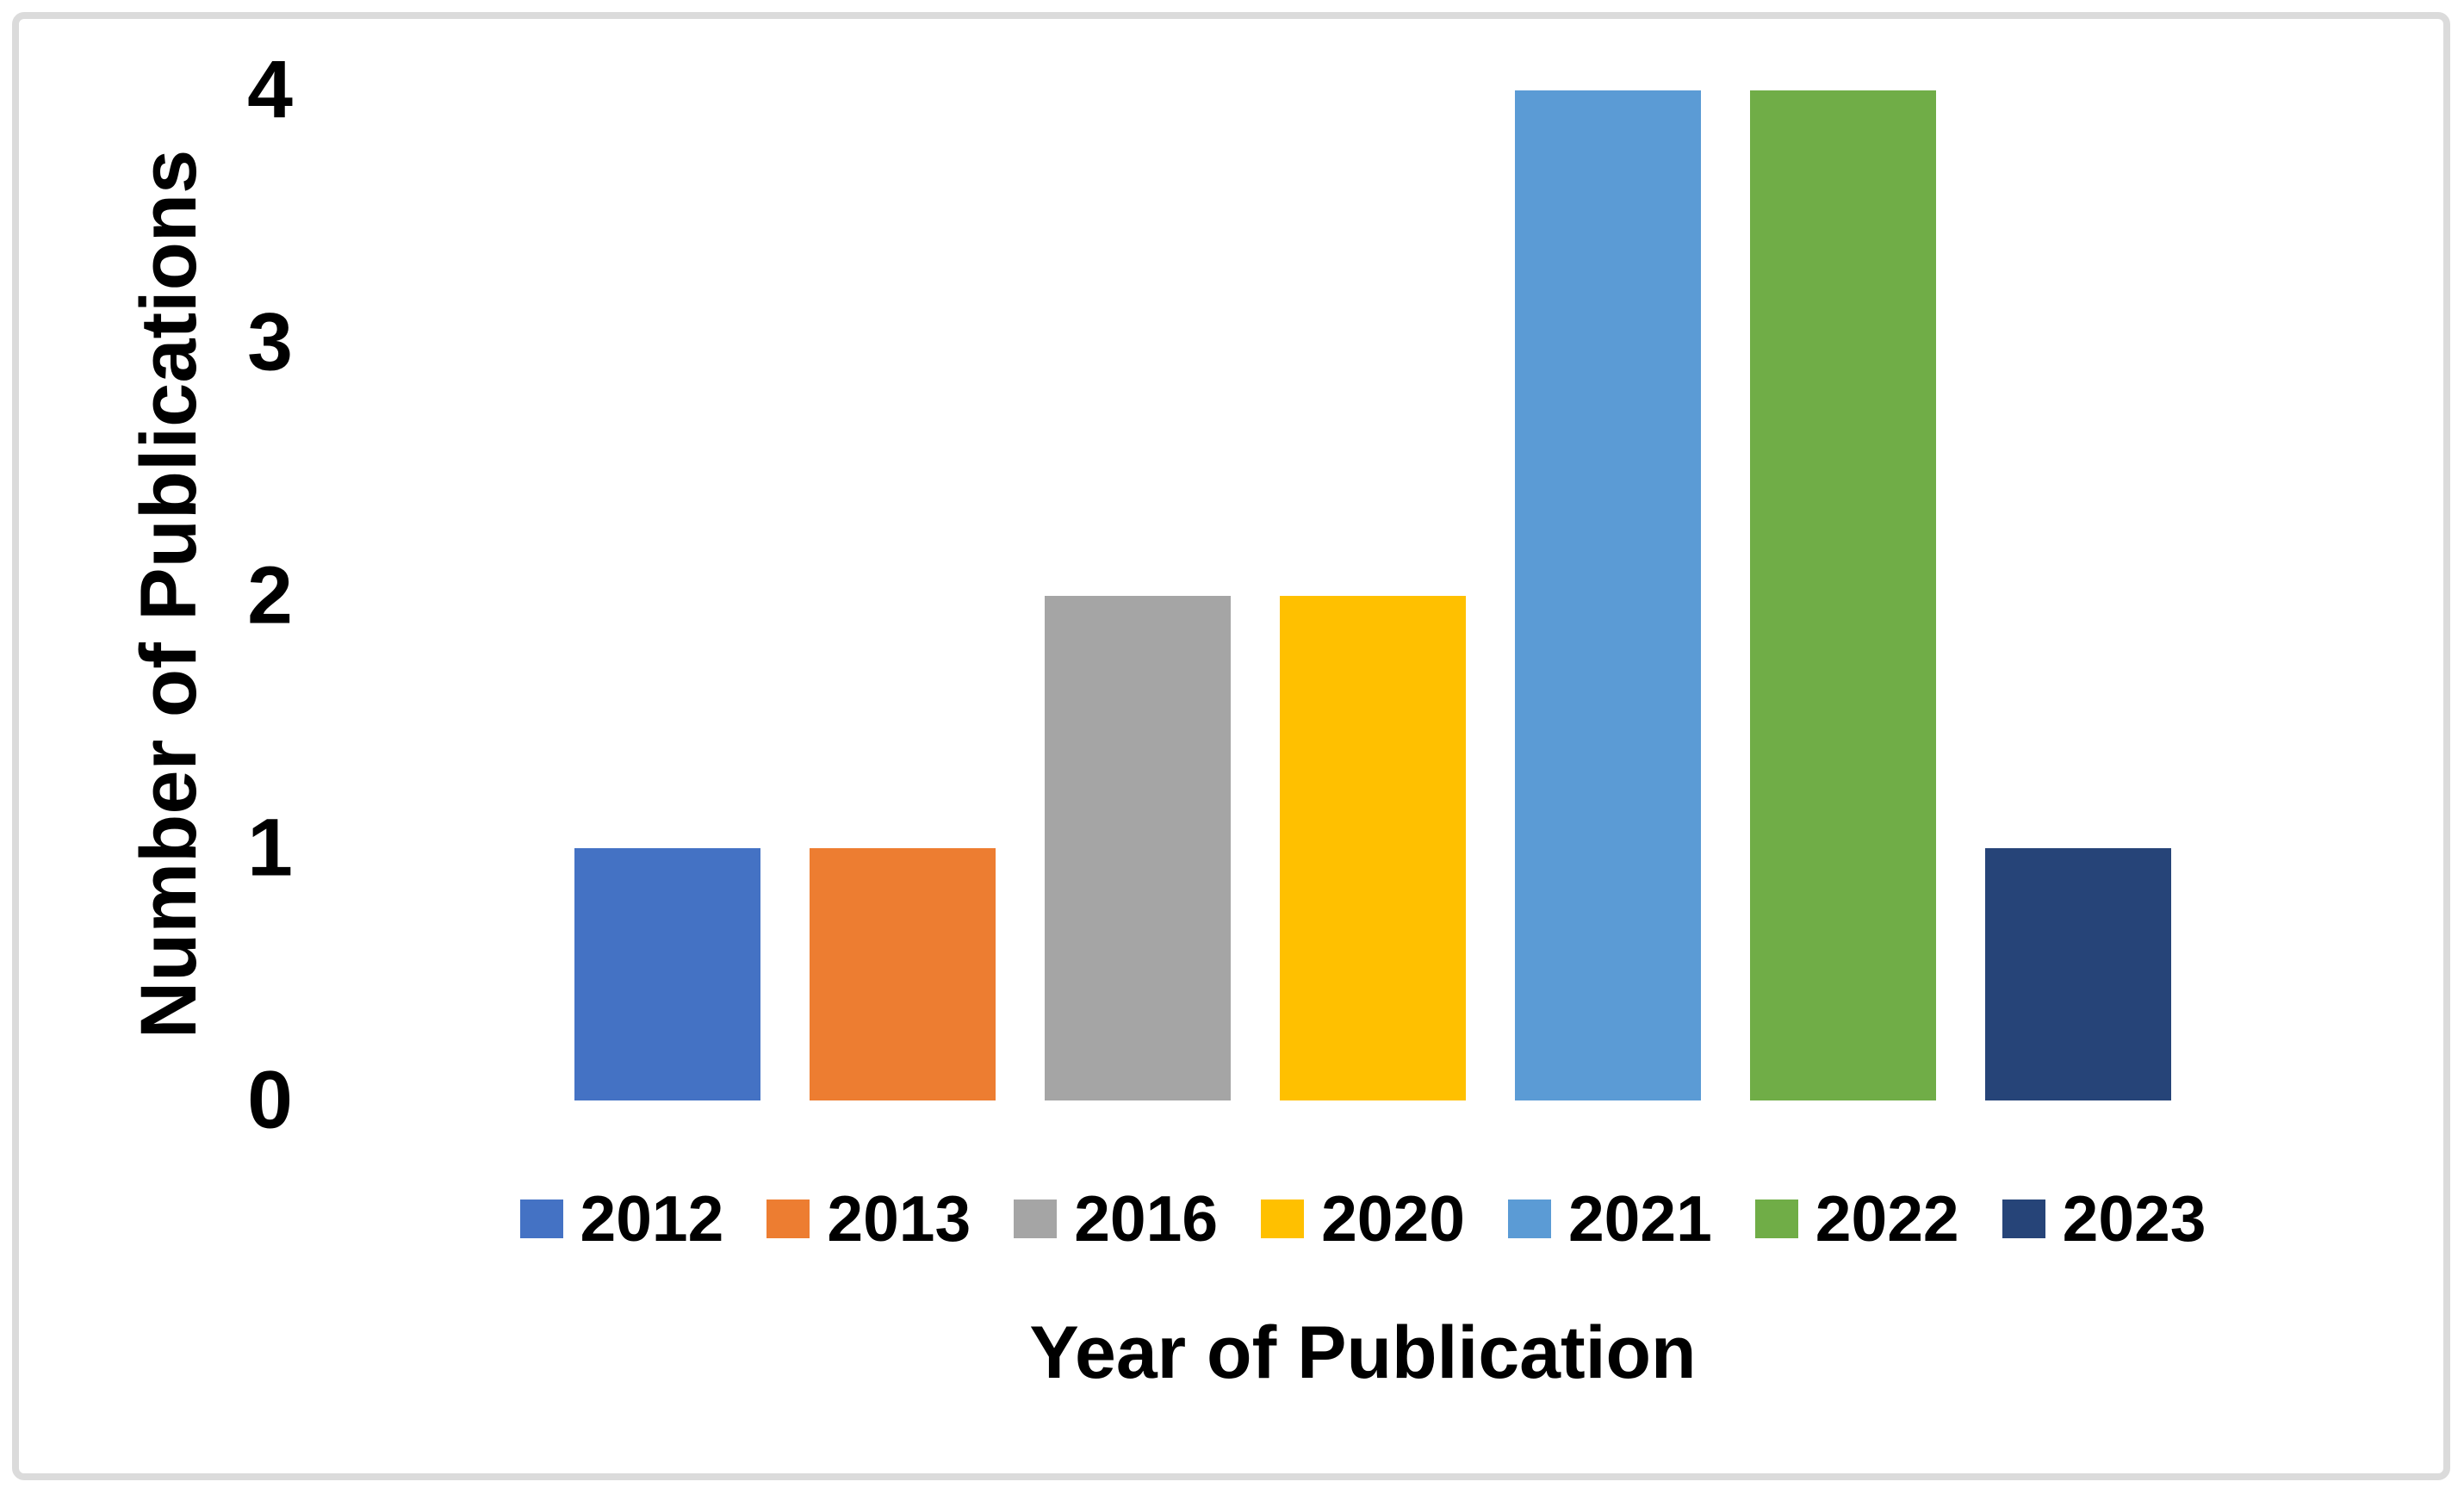 This screenshot has width=2464, height=1494. Describe the element at coordinates (1138, 847) in the screenshot. I see `bar-2016` at that location.